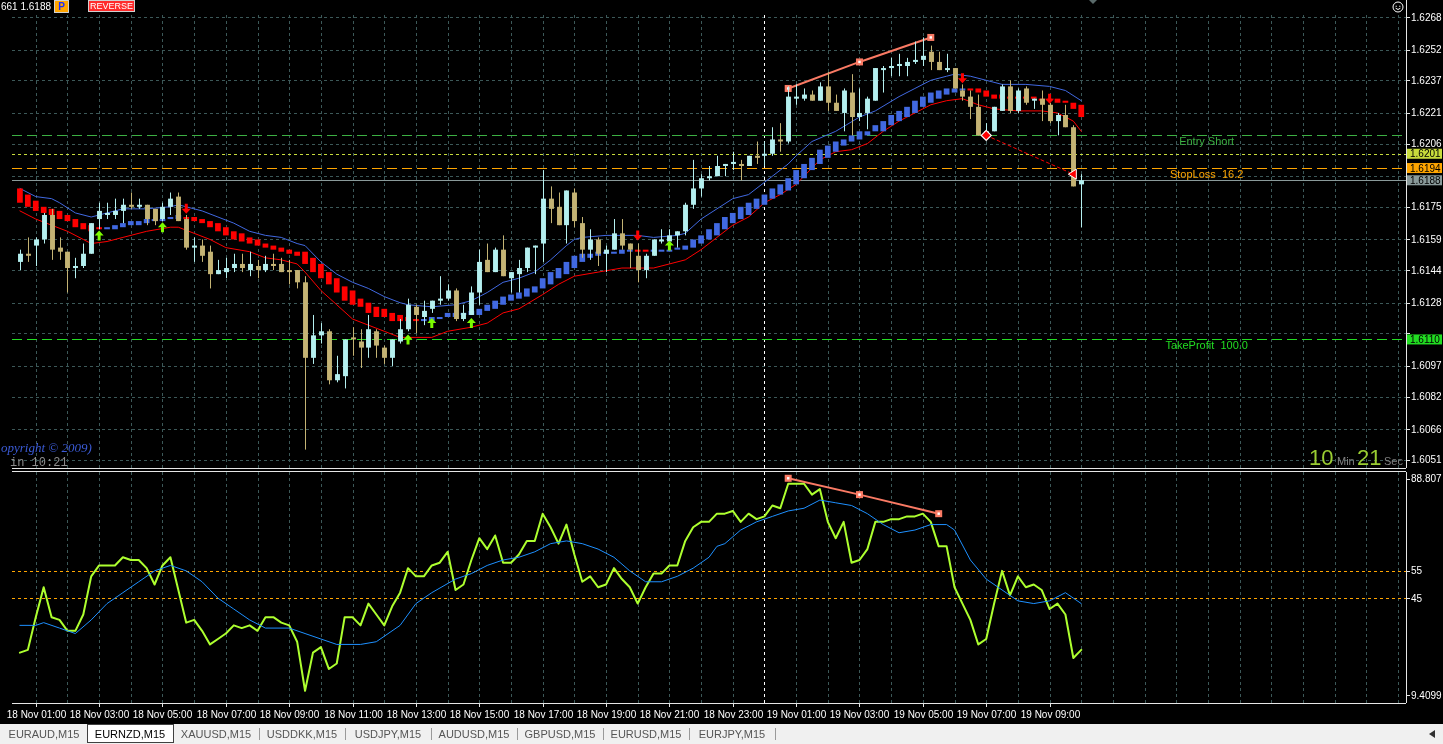 Image resolution: width=1443 pixels, height=744 pixels. I want to click on annotation: Sec, so click(1394, 461).